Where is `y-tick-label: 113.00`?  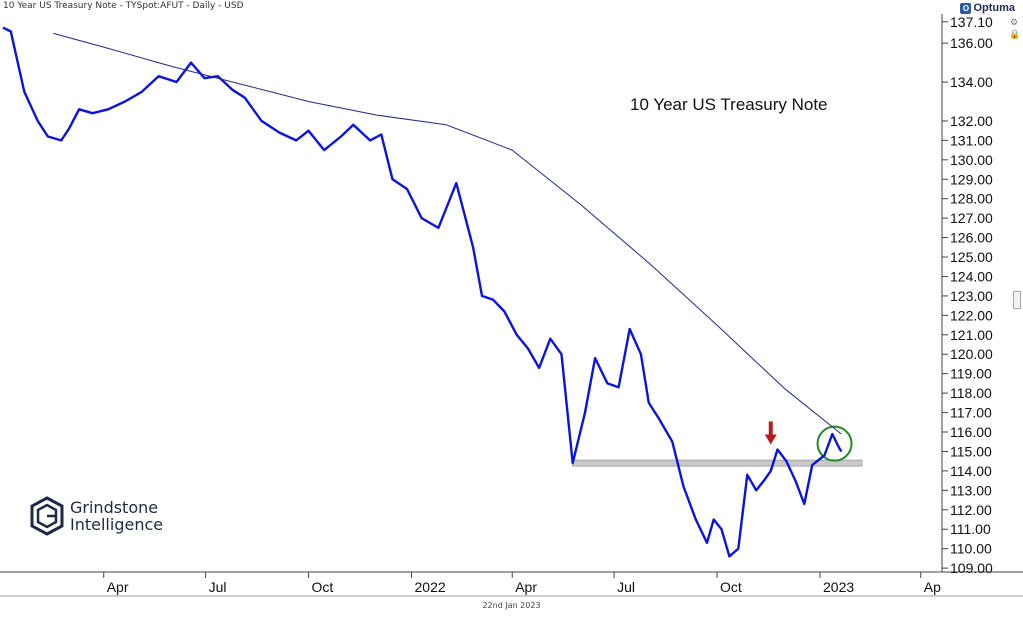 y-tick-label: 113.00 is located at coordinates (971, 490).